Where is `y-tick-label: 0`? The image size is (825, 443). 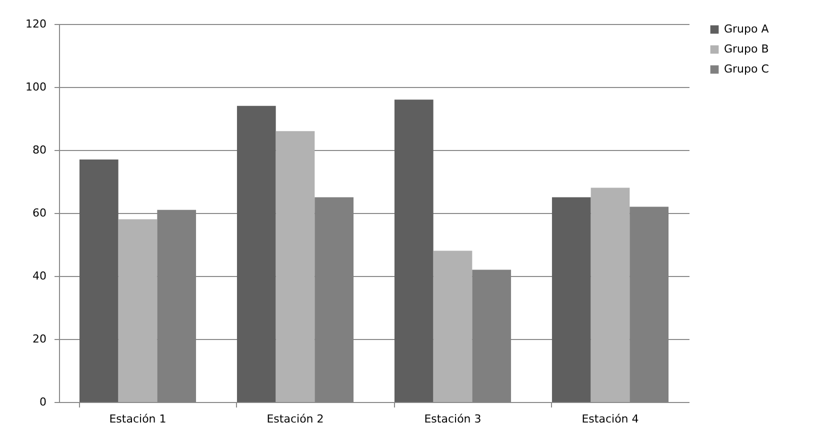 y-tick-label: 0 is located at coordinates (43, 402).